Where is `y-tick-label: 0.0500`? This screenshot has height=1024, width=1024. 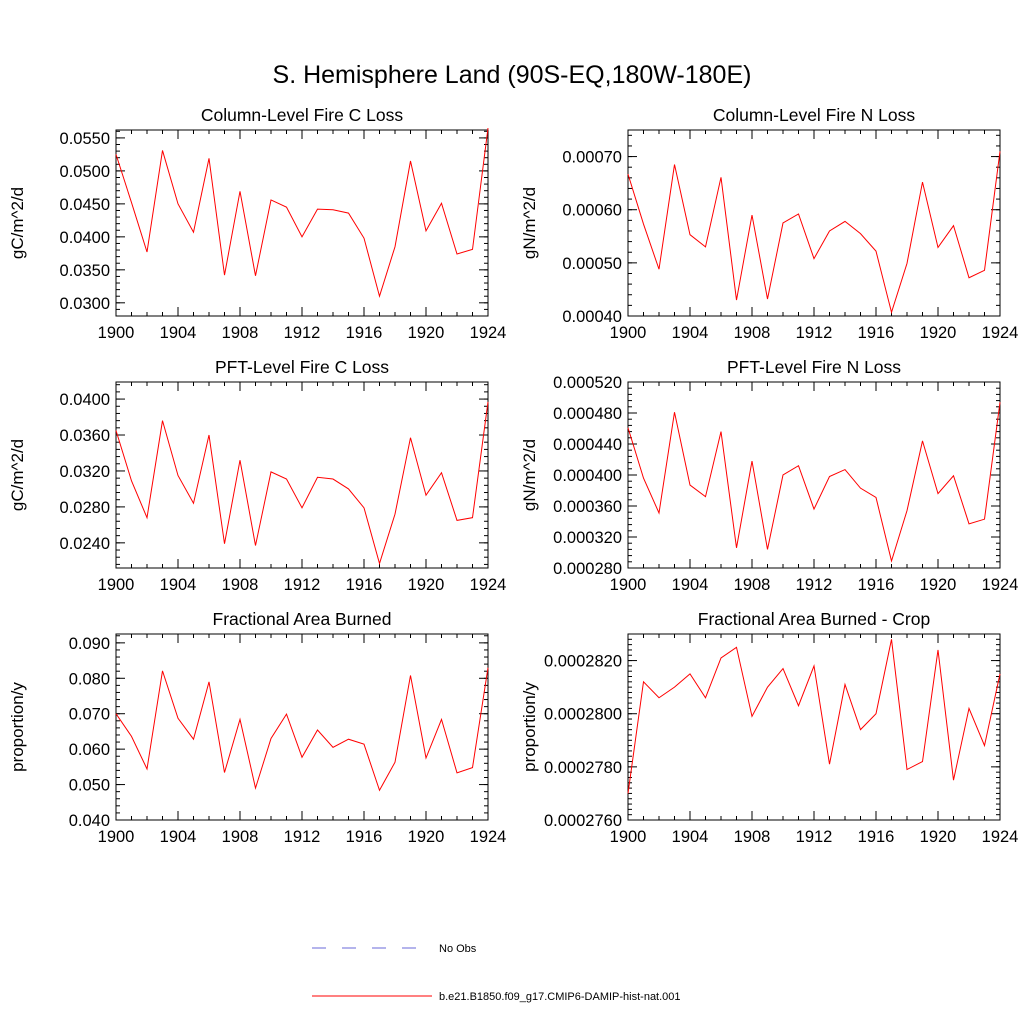 y-tick-label: 0.0500 is located at coordinates (85, 172).